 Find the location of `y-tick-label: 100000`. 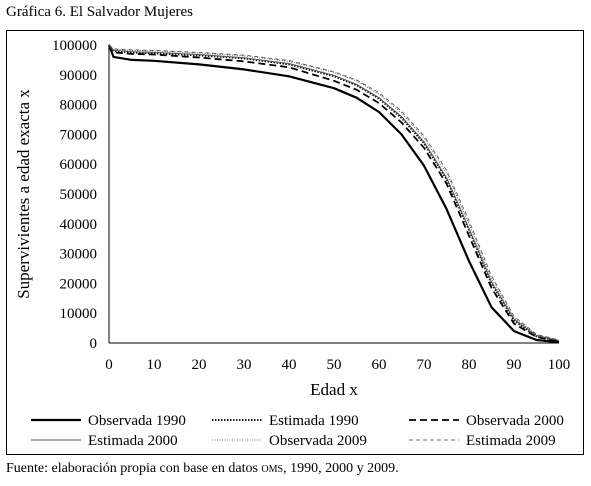

y-tick-label: 100000 is located at coordinates (74, 46).